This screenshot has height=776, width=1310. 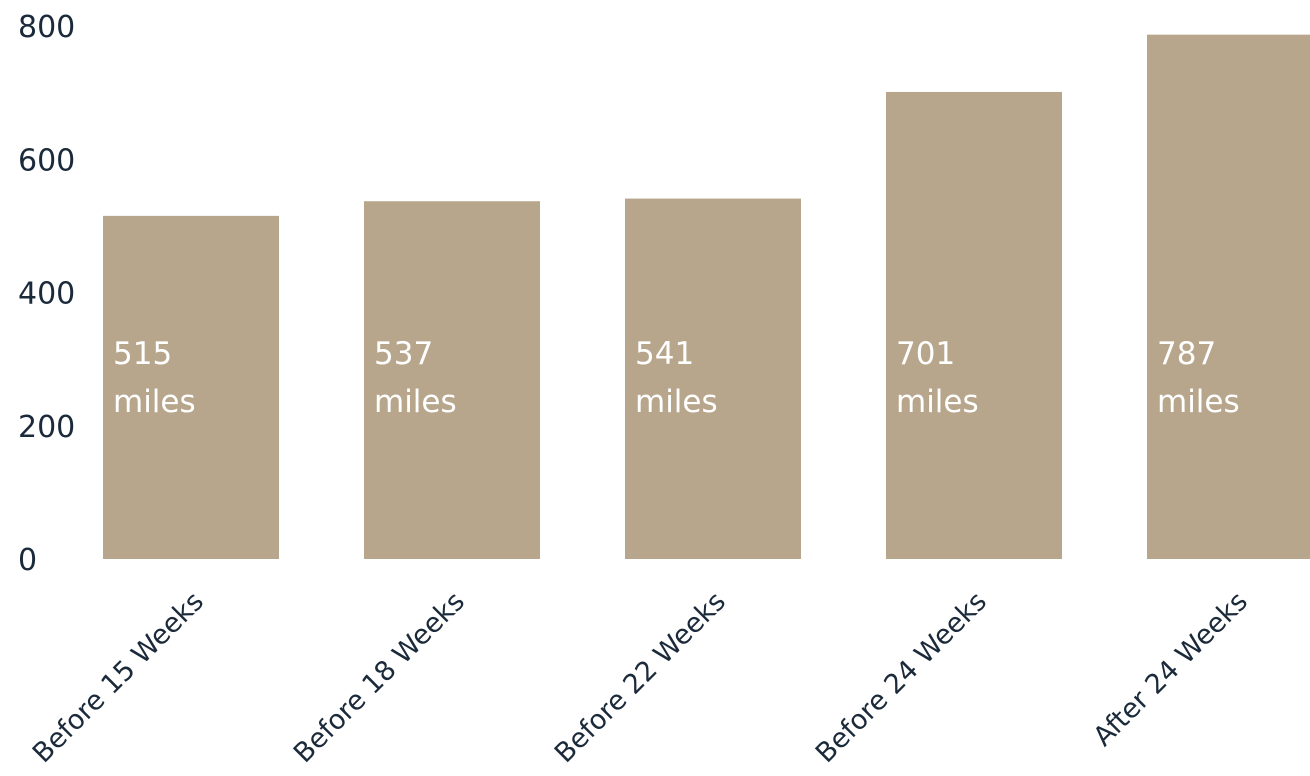 I want to click on x-tick-label: Before 24 Weeks, so click(x=901, y=677).